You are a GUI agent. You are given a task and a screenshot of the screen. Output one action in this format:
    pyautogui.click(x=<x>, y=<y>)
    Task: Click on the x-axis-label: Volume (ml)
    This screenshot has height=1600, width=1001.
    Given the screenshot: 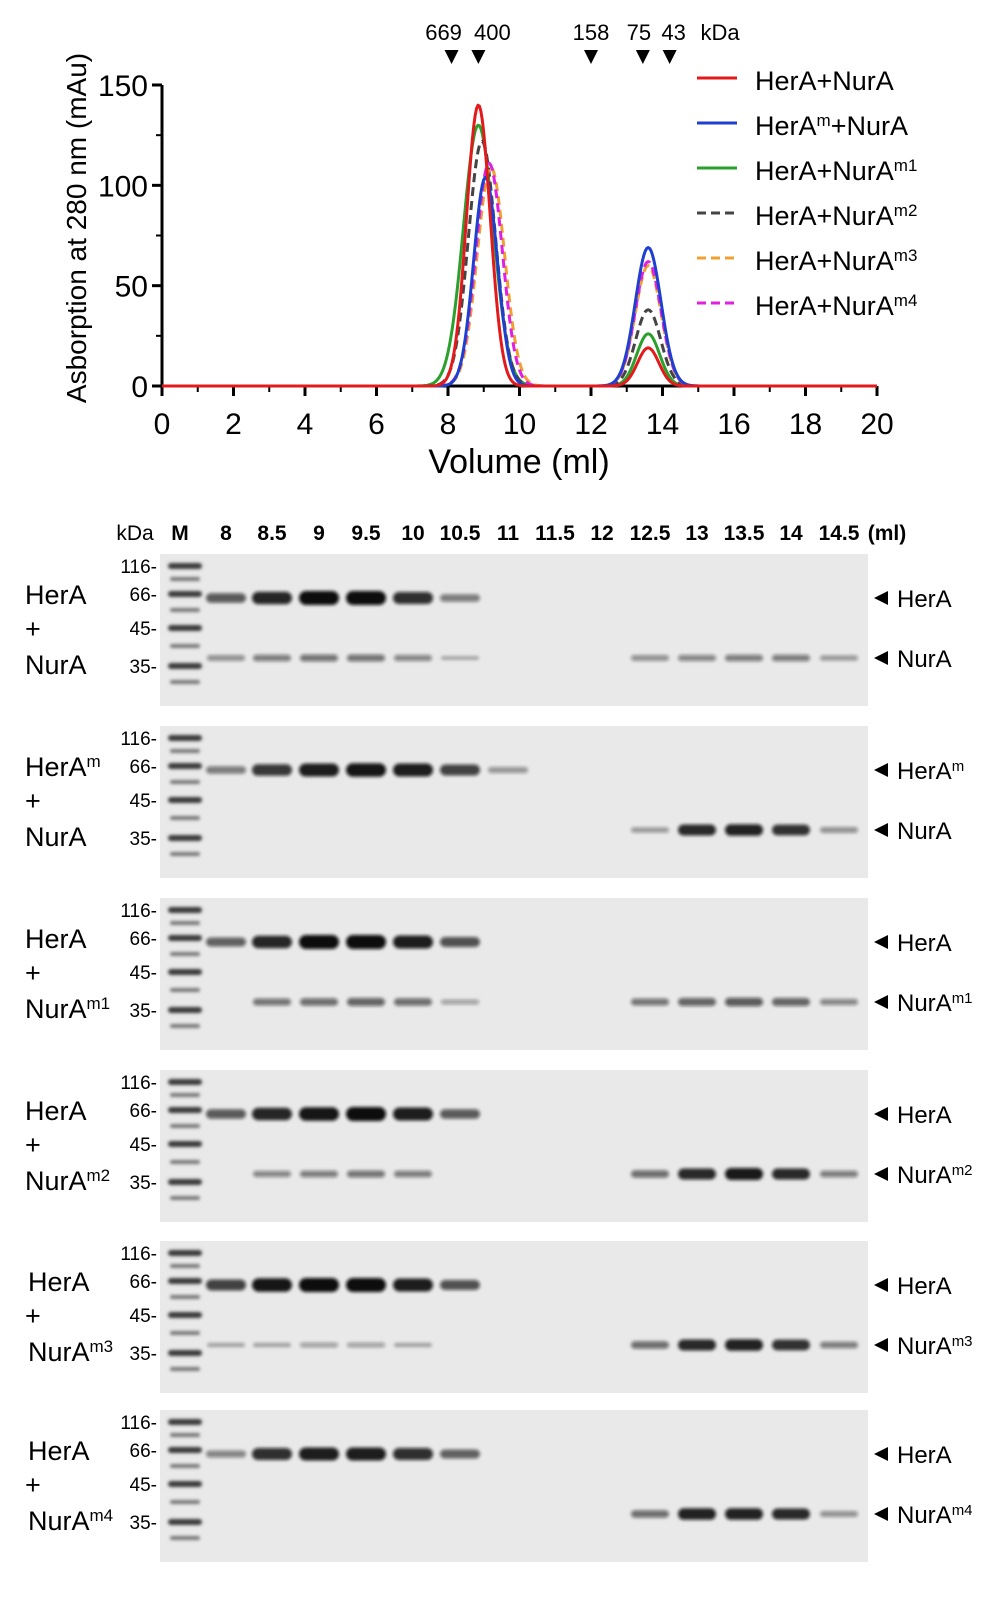 What is the action you would take?
    pyautogui.click(x=518, y=462)
    